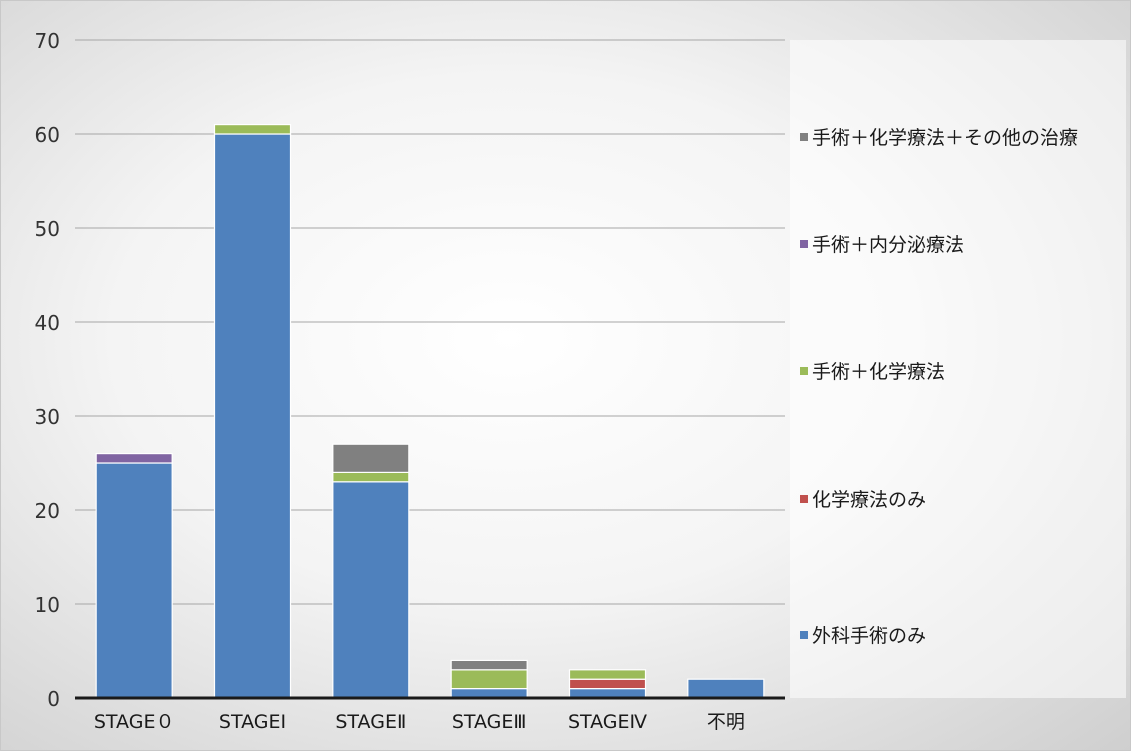 This screenshot has height=751, width=1131. I want to click on y-tick-label: 70, so click(47, 41).